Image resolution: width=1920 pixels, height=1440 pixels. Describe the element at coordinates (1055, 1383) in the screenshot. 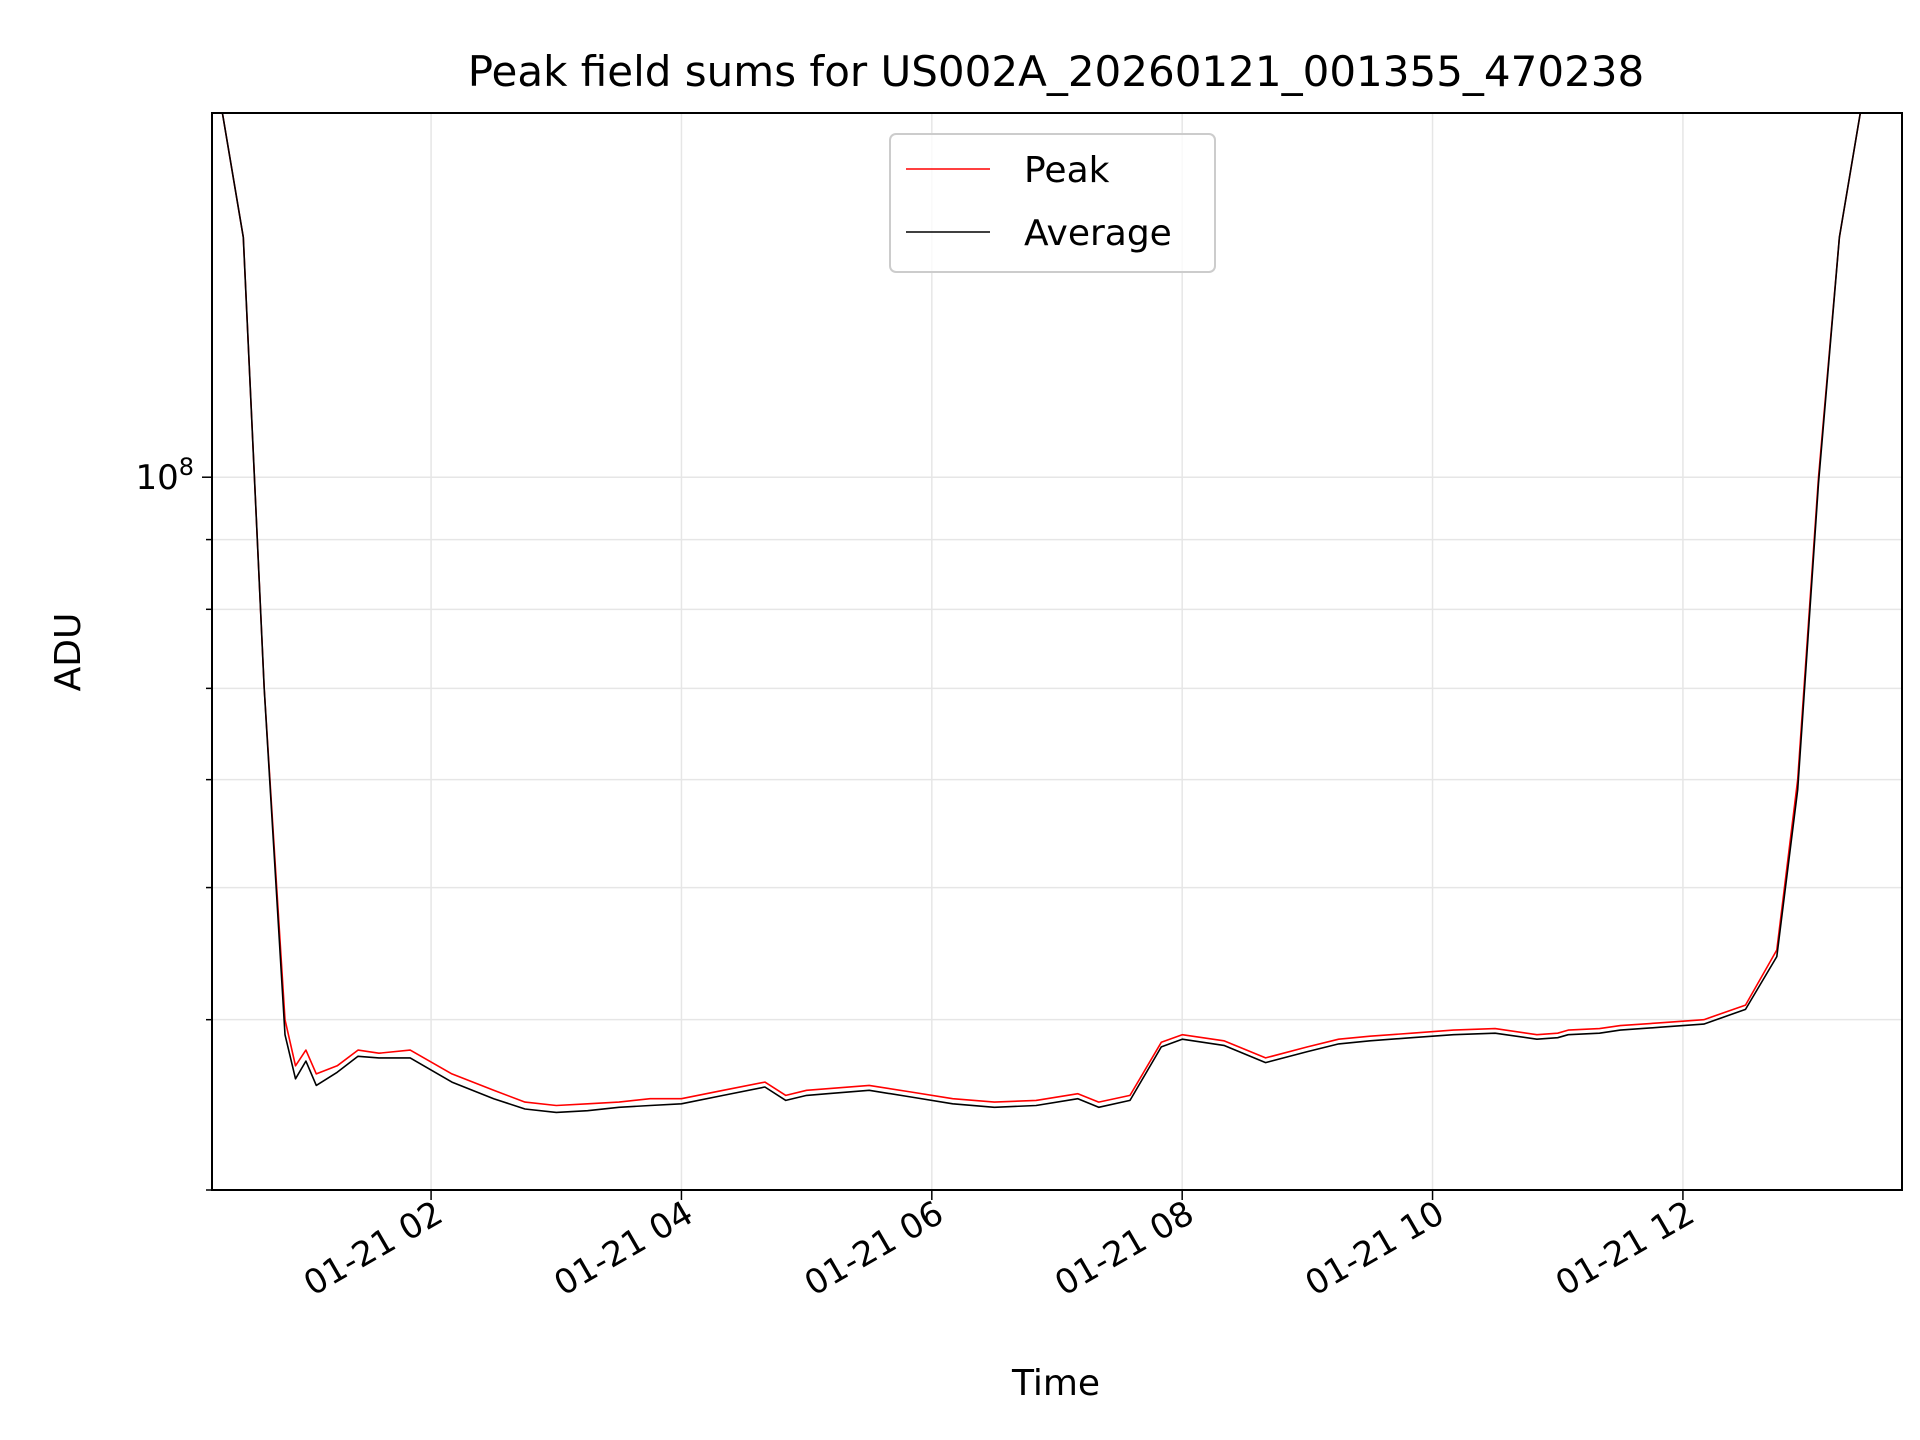

I see `x-axis-label: Time` at that location.